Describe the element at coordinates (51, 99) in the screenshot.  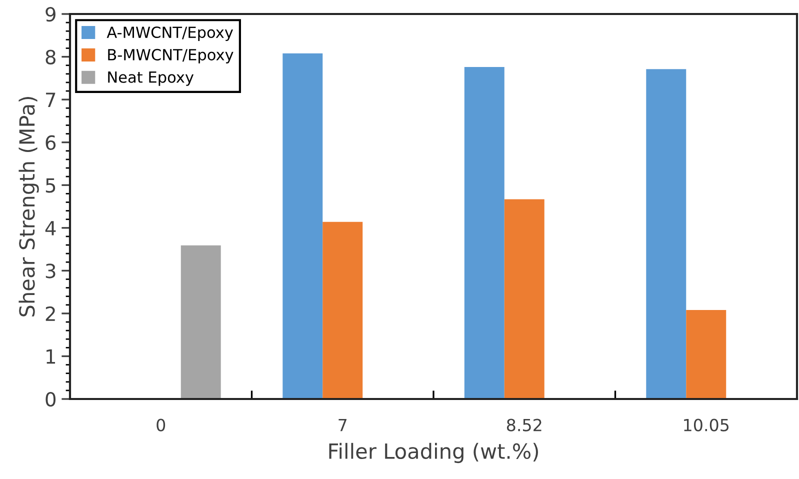
I see `y-tick-label: 7` at that location.